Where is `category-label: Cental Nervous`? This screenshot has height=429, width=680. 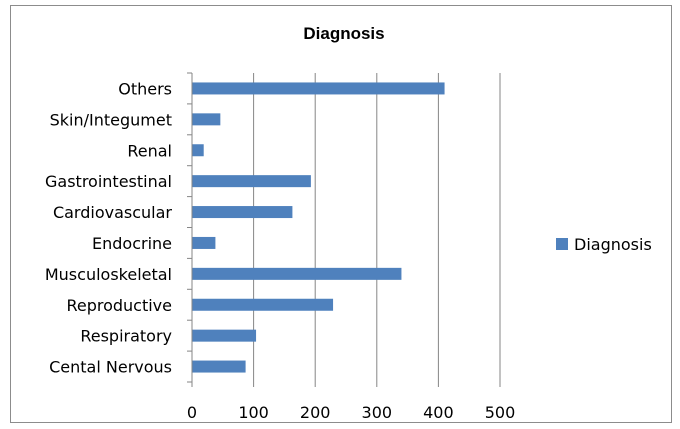 category-label: Cental Nervous is located at coordinates (110, 367).